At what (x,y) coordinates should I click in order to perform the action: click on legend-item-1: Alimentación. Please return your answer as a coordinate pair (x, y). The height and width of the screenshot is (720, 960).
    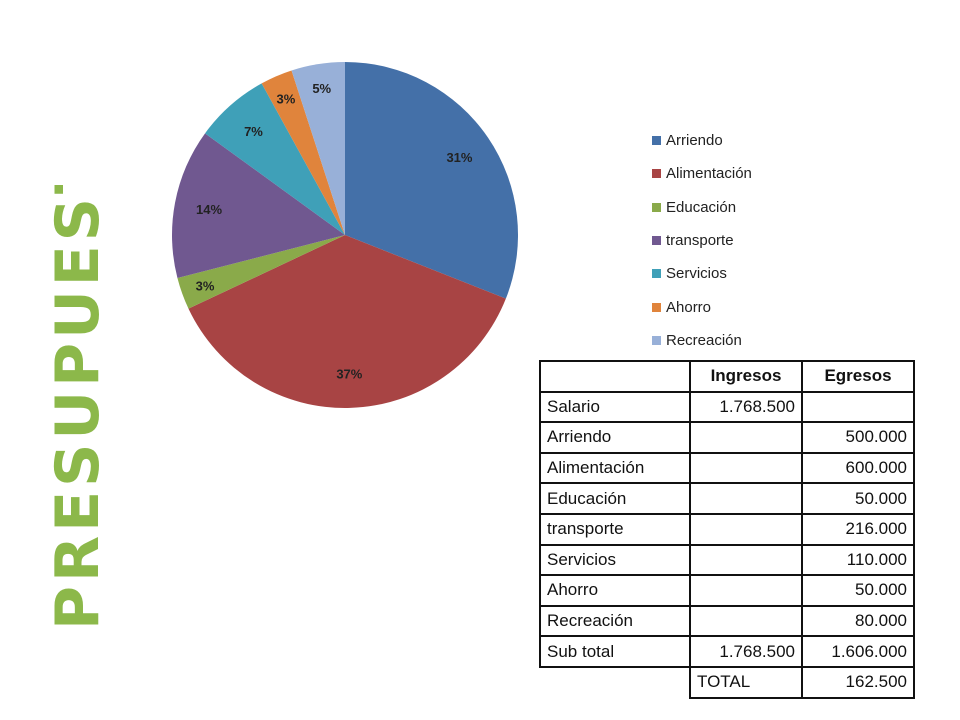
    Looking at the image, I should click on (732, 173).